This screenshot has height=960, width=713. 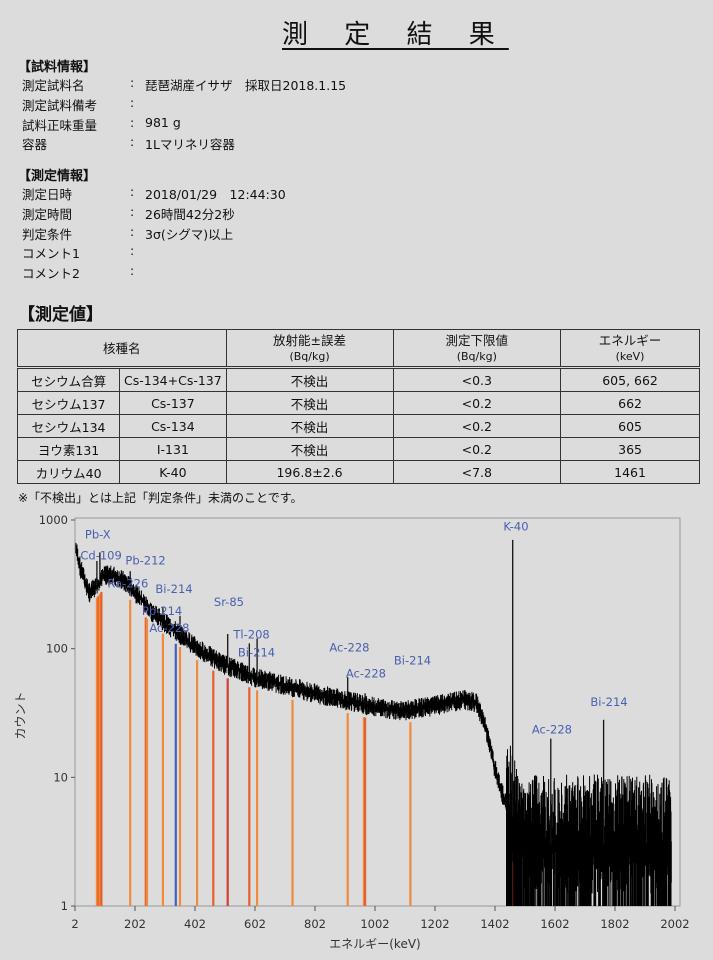 I want to click on info-label: 測定試料備考, so click(x=60, y=105).